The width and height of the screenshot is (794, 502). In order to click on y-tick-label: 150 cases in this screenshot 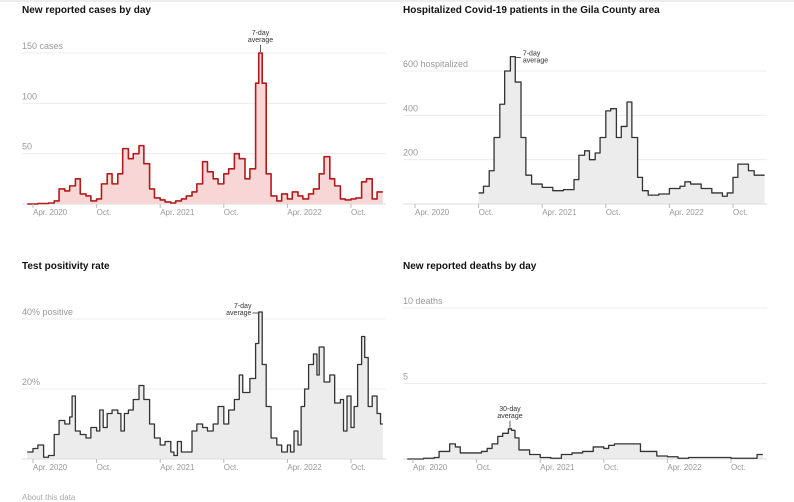, I will do `click(43, 46)`.